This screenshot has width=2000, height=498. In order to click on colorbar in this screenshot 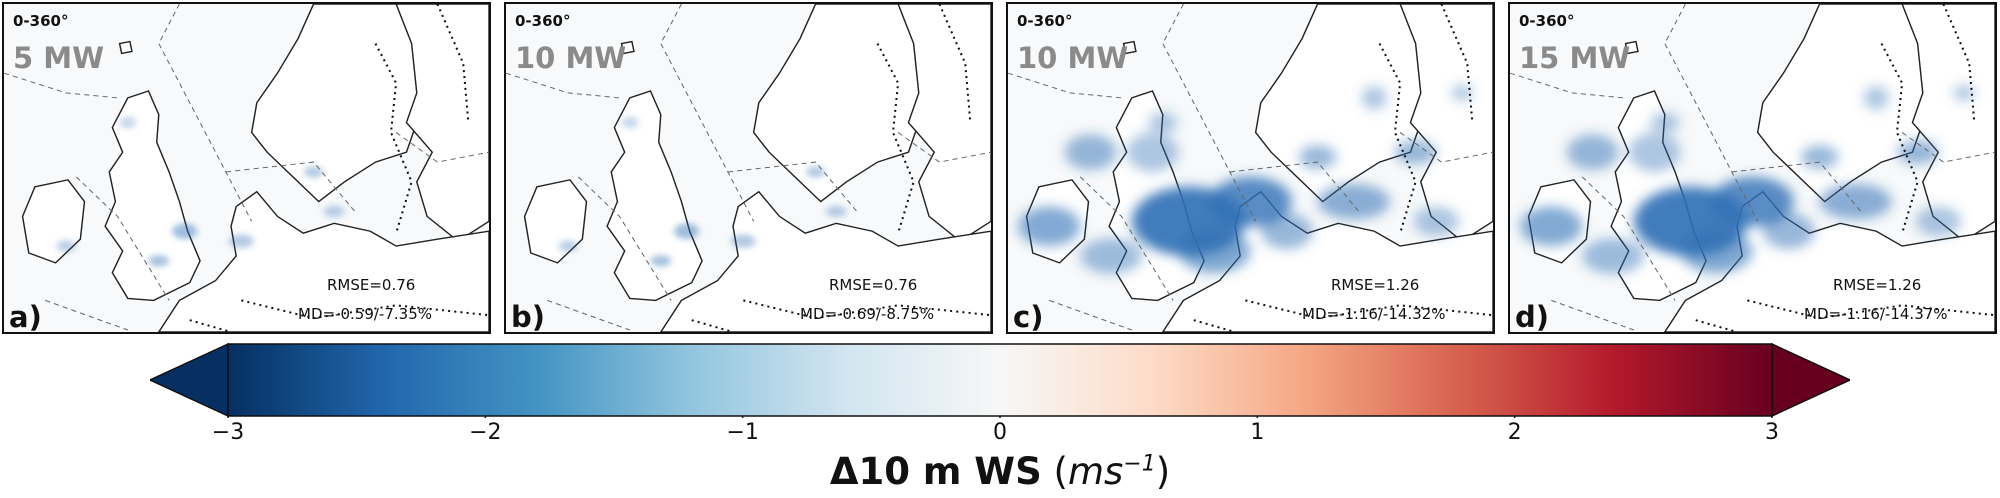, I will do `click(1000, 380)`.